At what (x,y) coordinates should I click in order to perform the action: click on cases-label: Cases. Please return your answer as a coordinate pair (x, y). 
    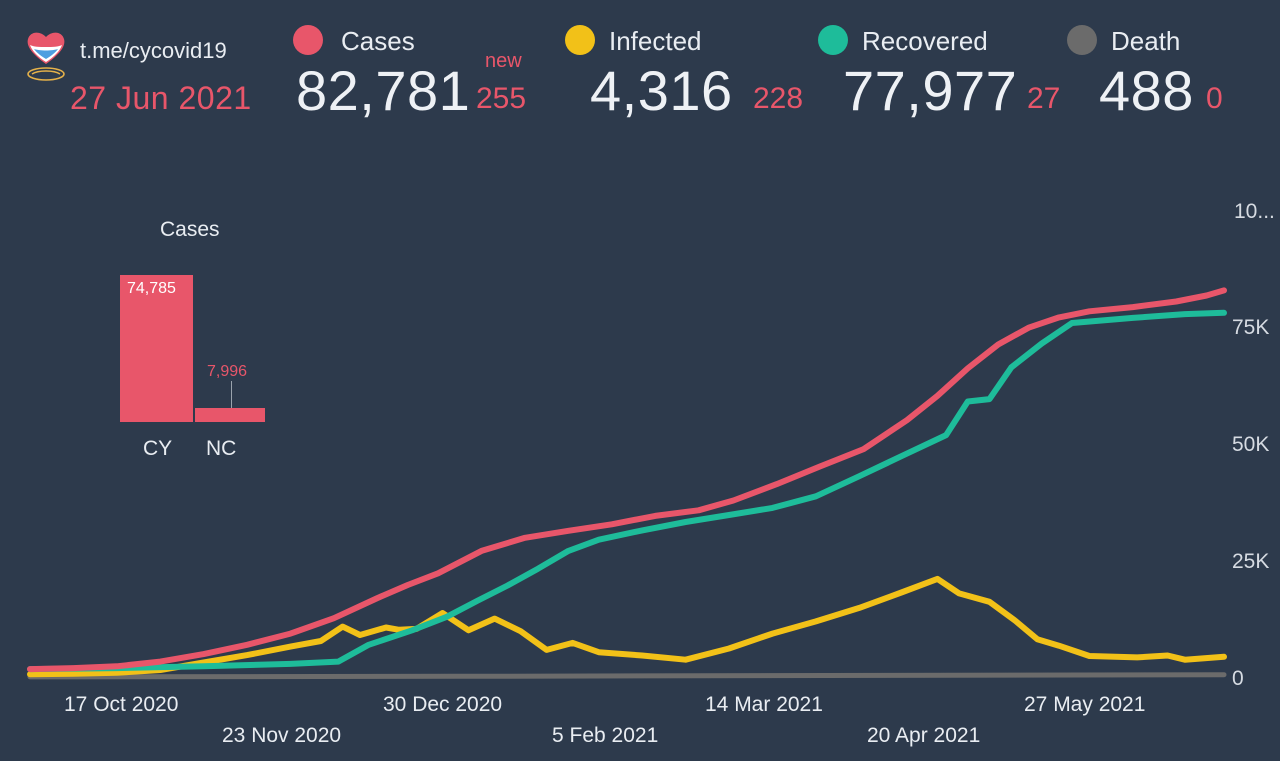
    Looking at the image, I should click on (378, 41).